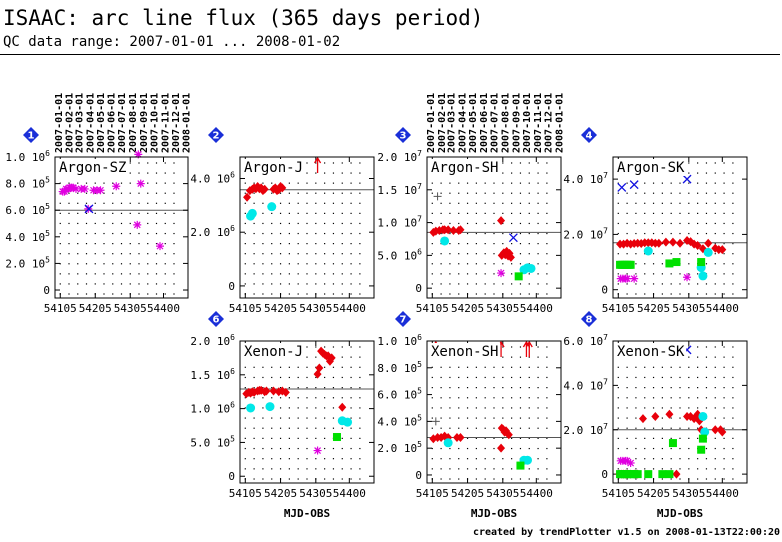 Image resolution: width=782 pixels, height=542 pixels. What do you see at coordinates (704, 424) in the screenshot?
I see `series-cyan` at bounding box center [704, 424].